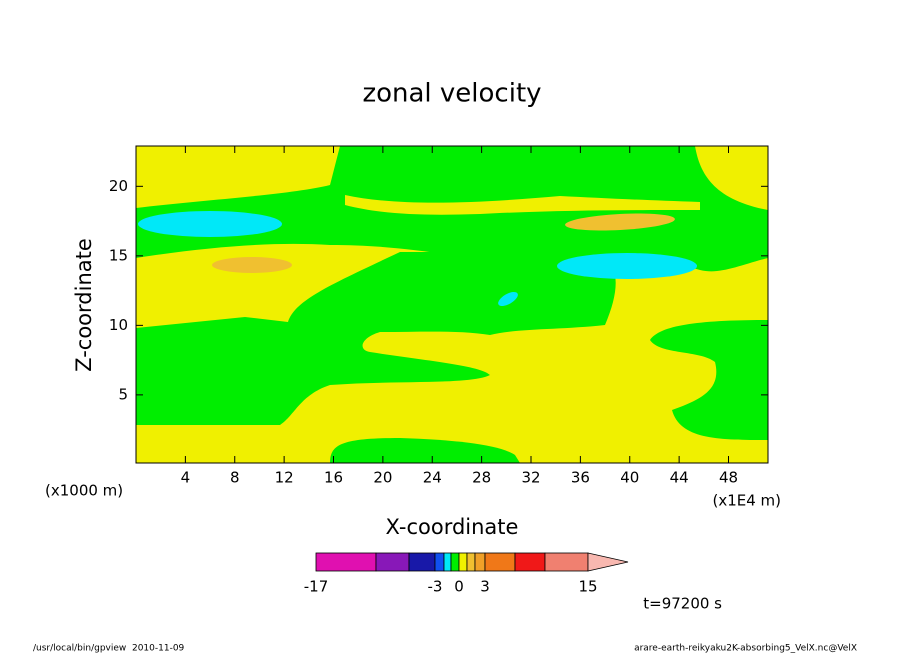  I want to click on colorbar-tick-label: -17, so click(316, 587).